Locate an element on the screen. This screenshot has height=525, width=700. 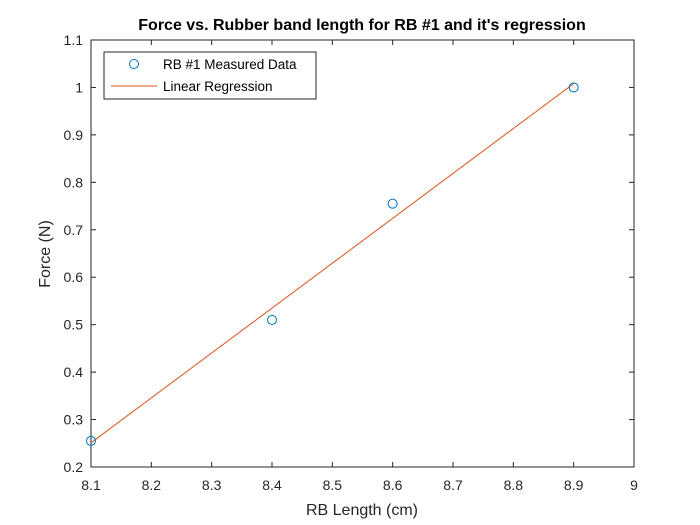
legend-label-linear-regression: Linear Regression is located at coordinates (218, 86).